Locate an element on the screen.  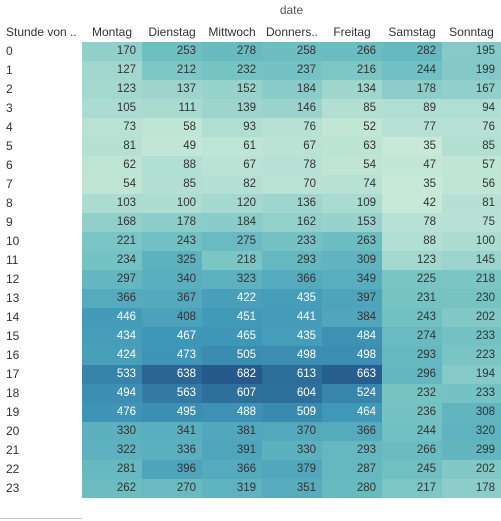
heatmap-cell: 134 is located at coordinates (352, 89).